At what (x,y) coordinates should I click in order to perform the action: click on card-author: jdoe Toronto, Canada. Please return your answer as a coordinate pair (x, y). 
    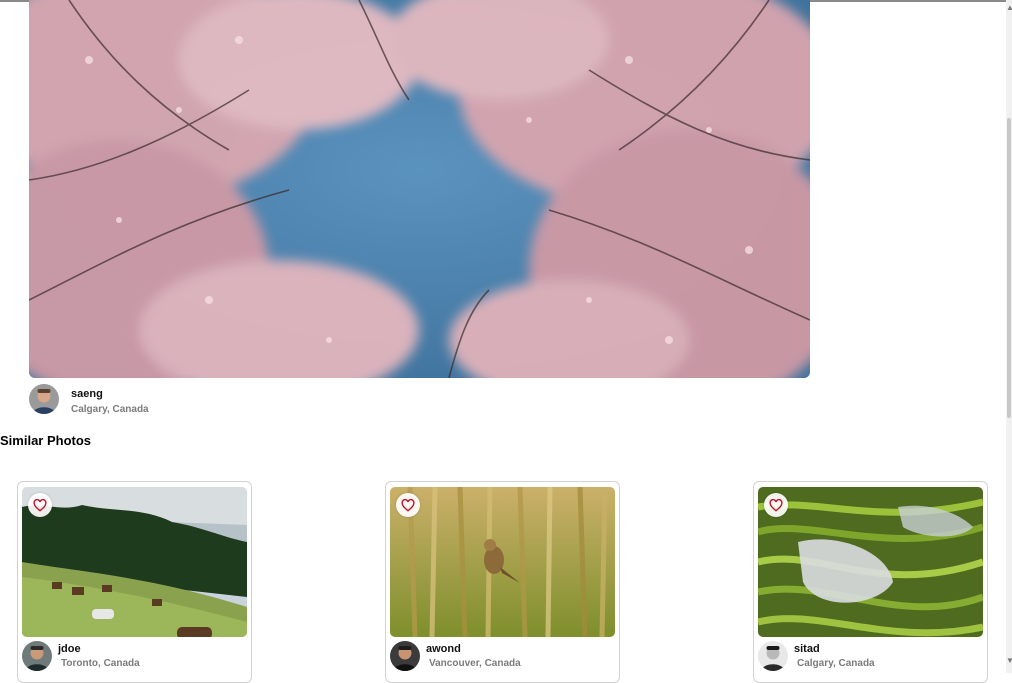
    Looking at the image, I should click on (81, 656).